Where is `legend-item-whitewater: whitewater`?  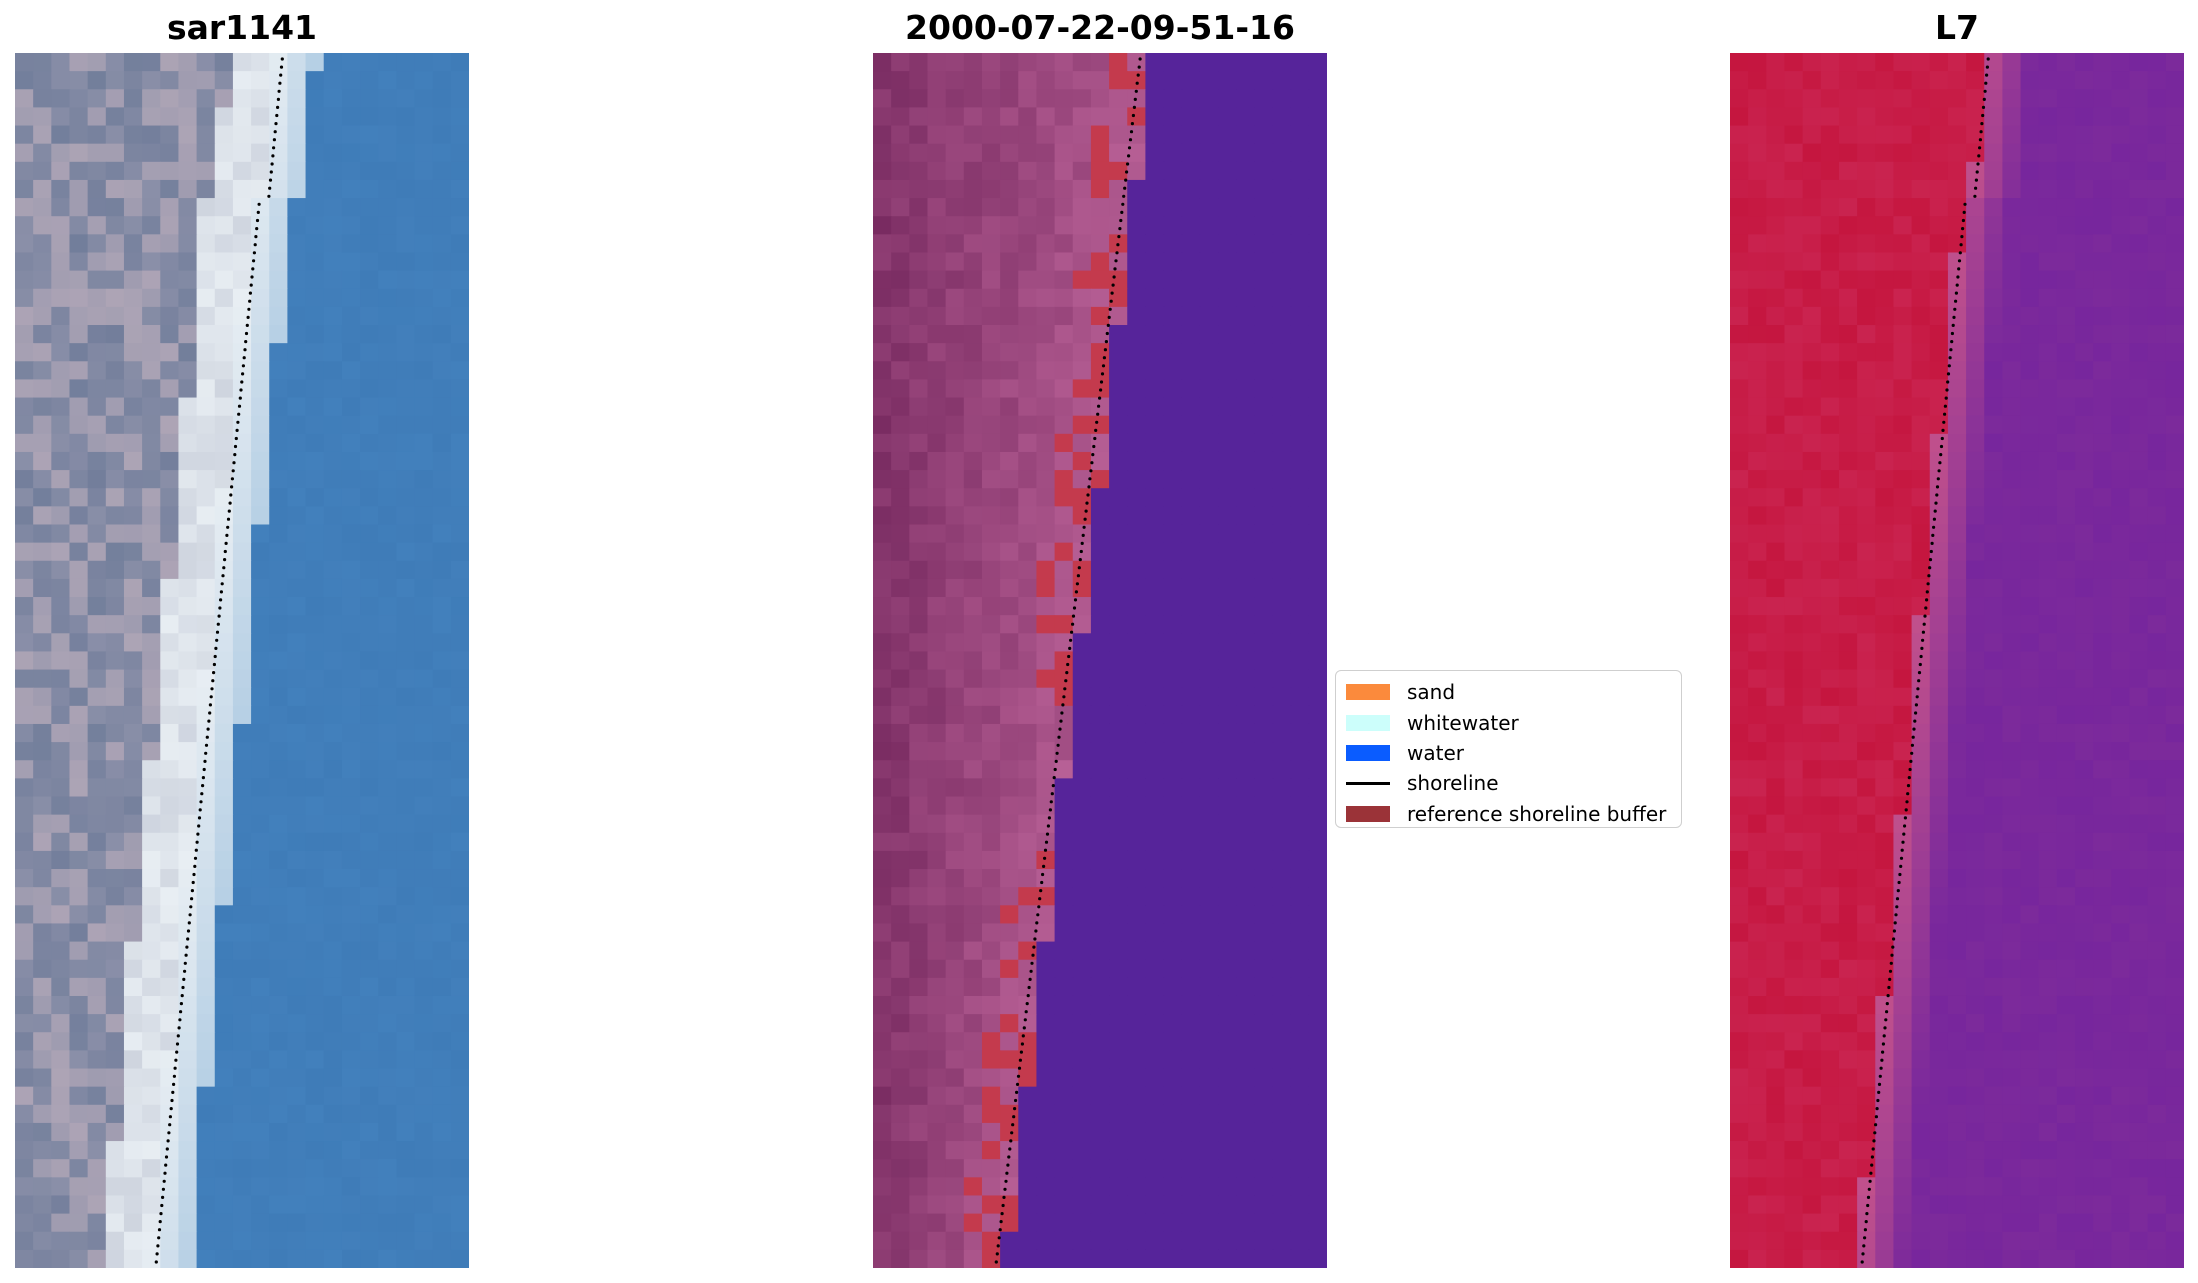 legend-item-whitewater: whitewater is located at coordinates (1508, 722).